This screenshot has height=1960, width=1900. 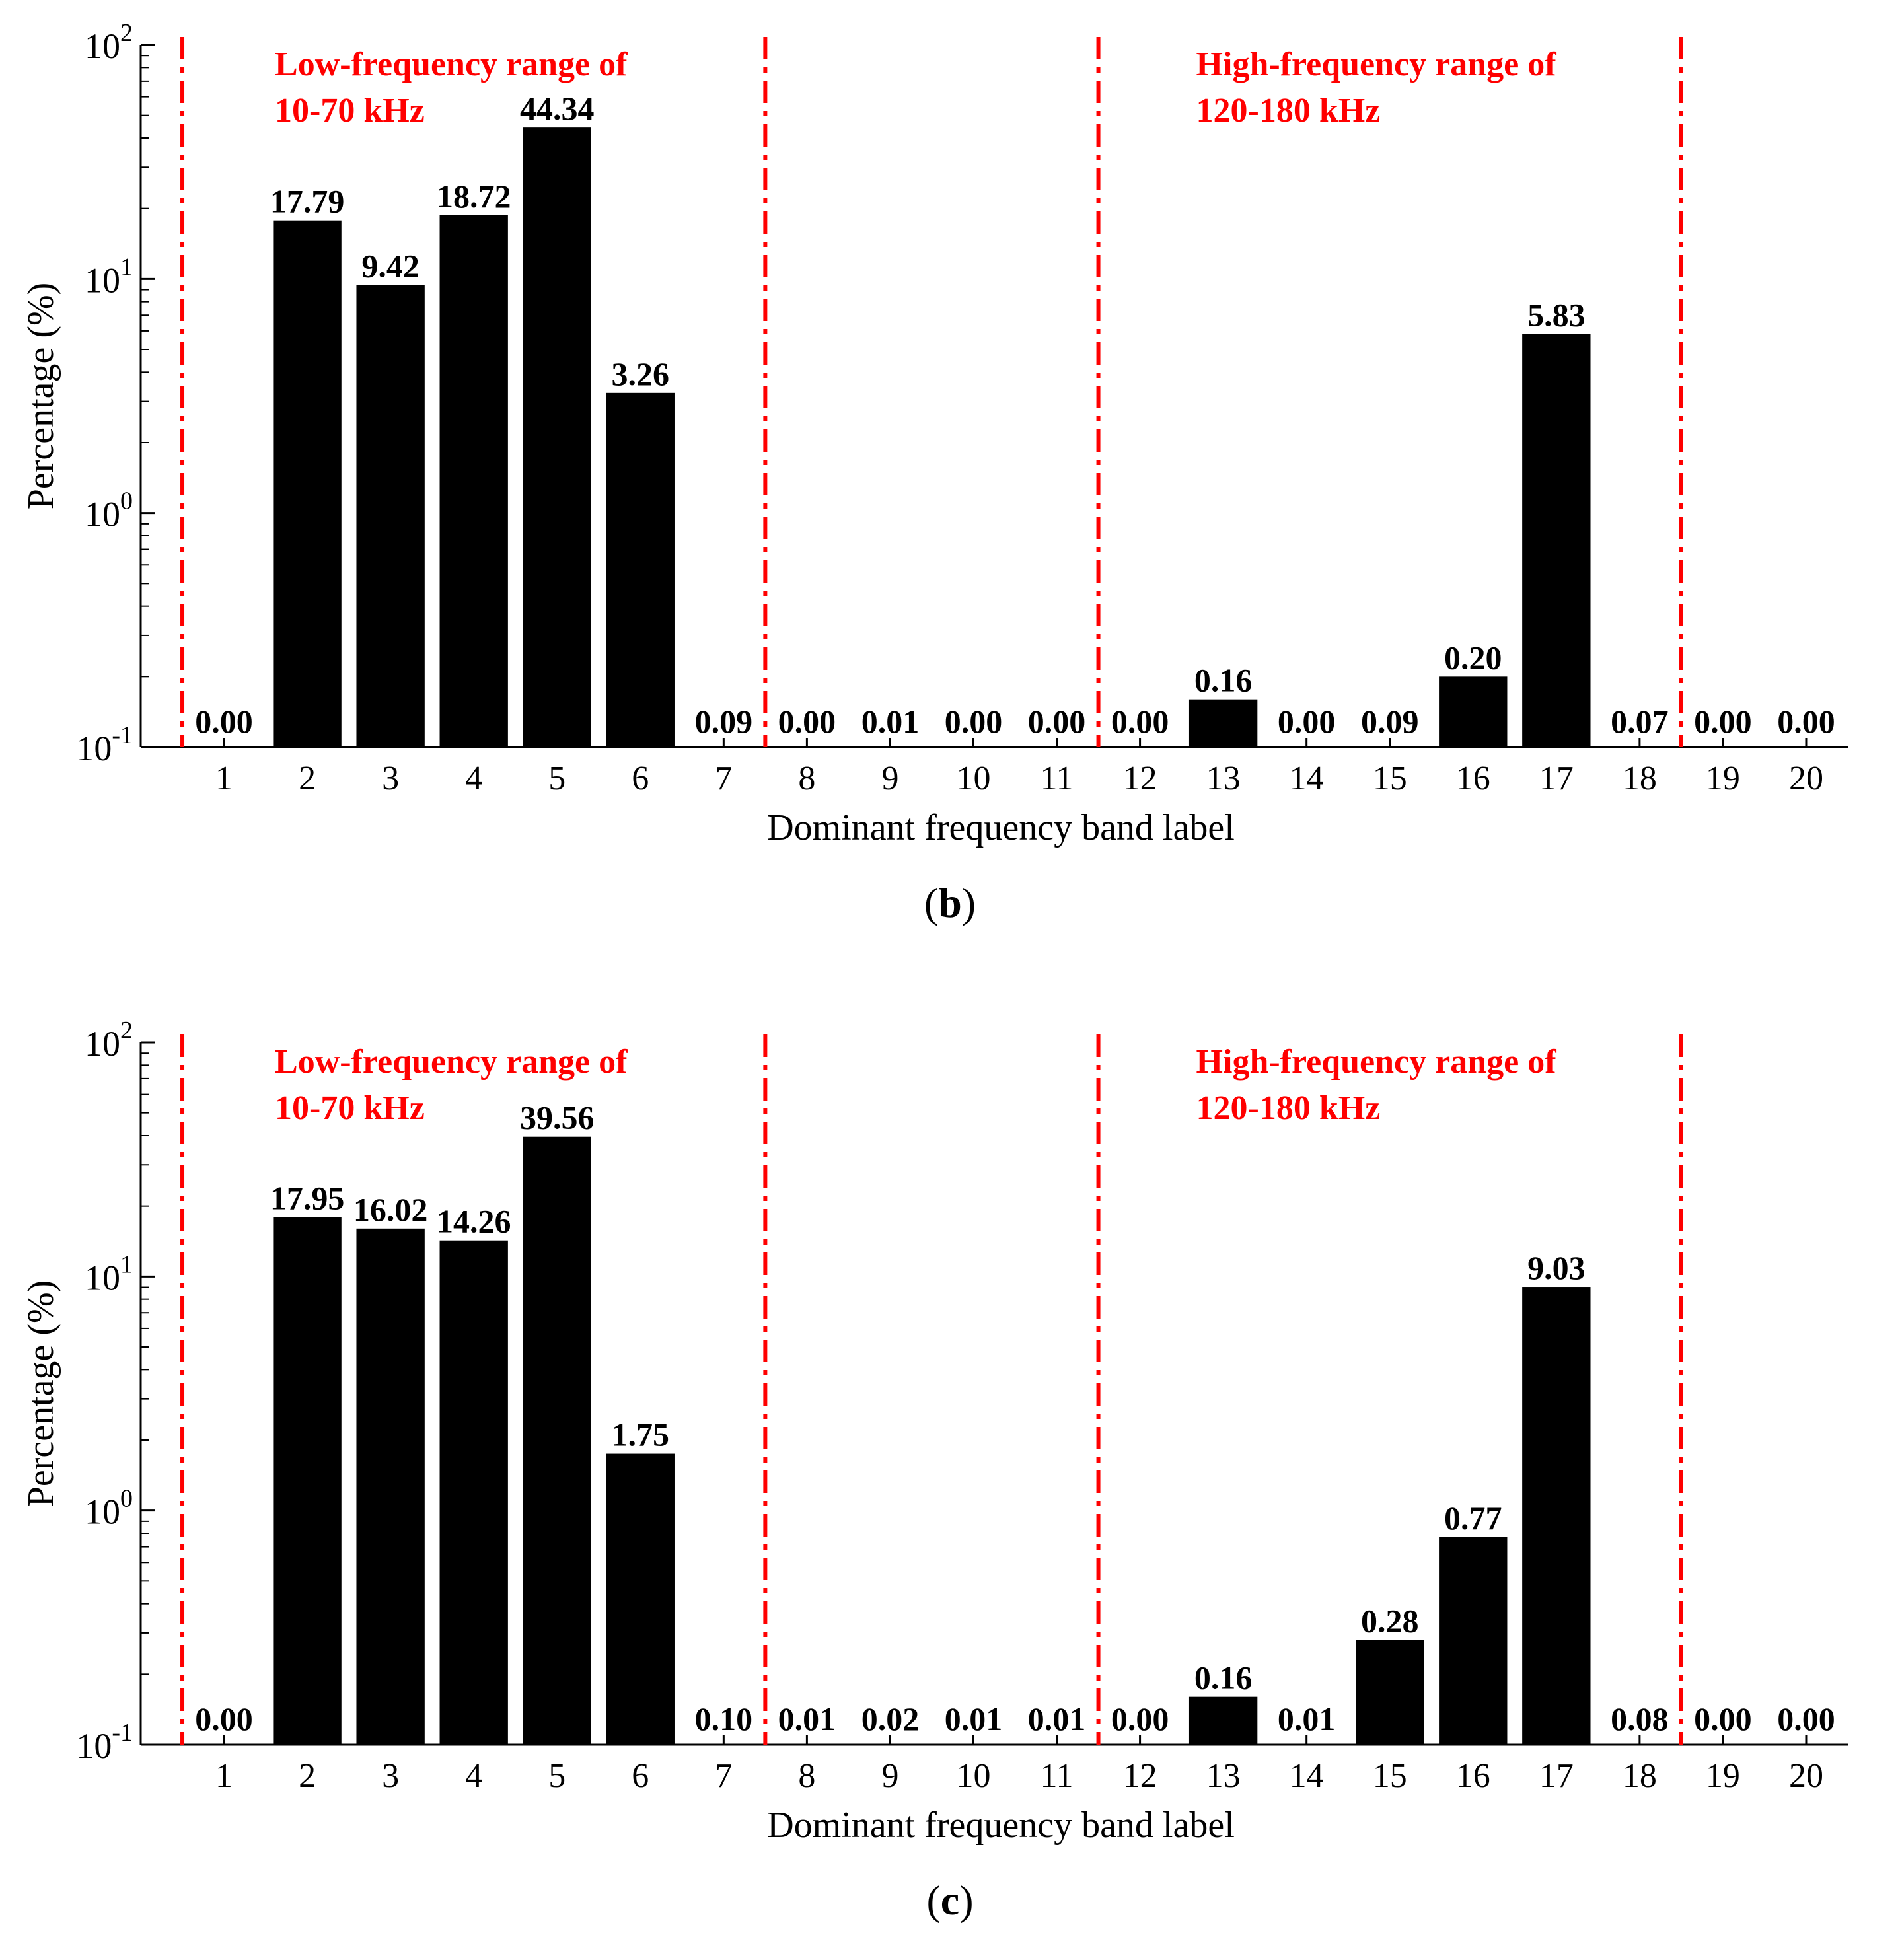 What do you see at coordinates (390, 1209) in the screenshot?
I see `bar-value-label: 16.02` at bounding box center [390, 1209].